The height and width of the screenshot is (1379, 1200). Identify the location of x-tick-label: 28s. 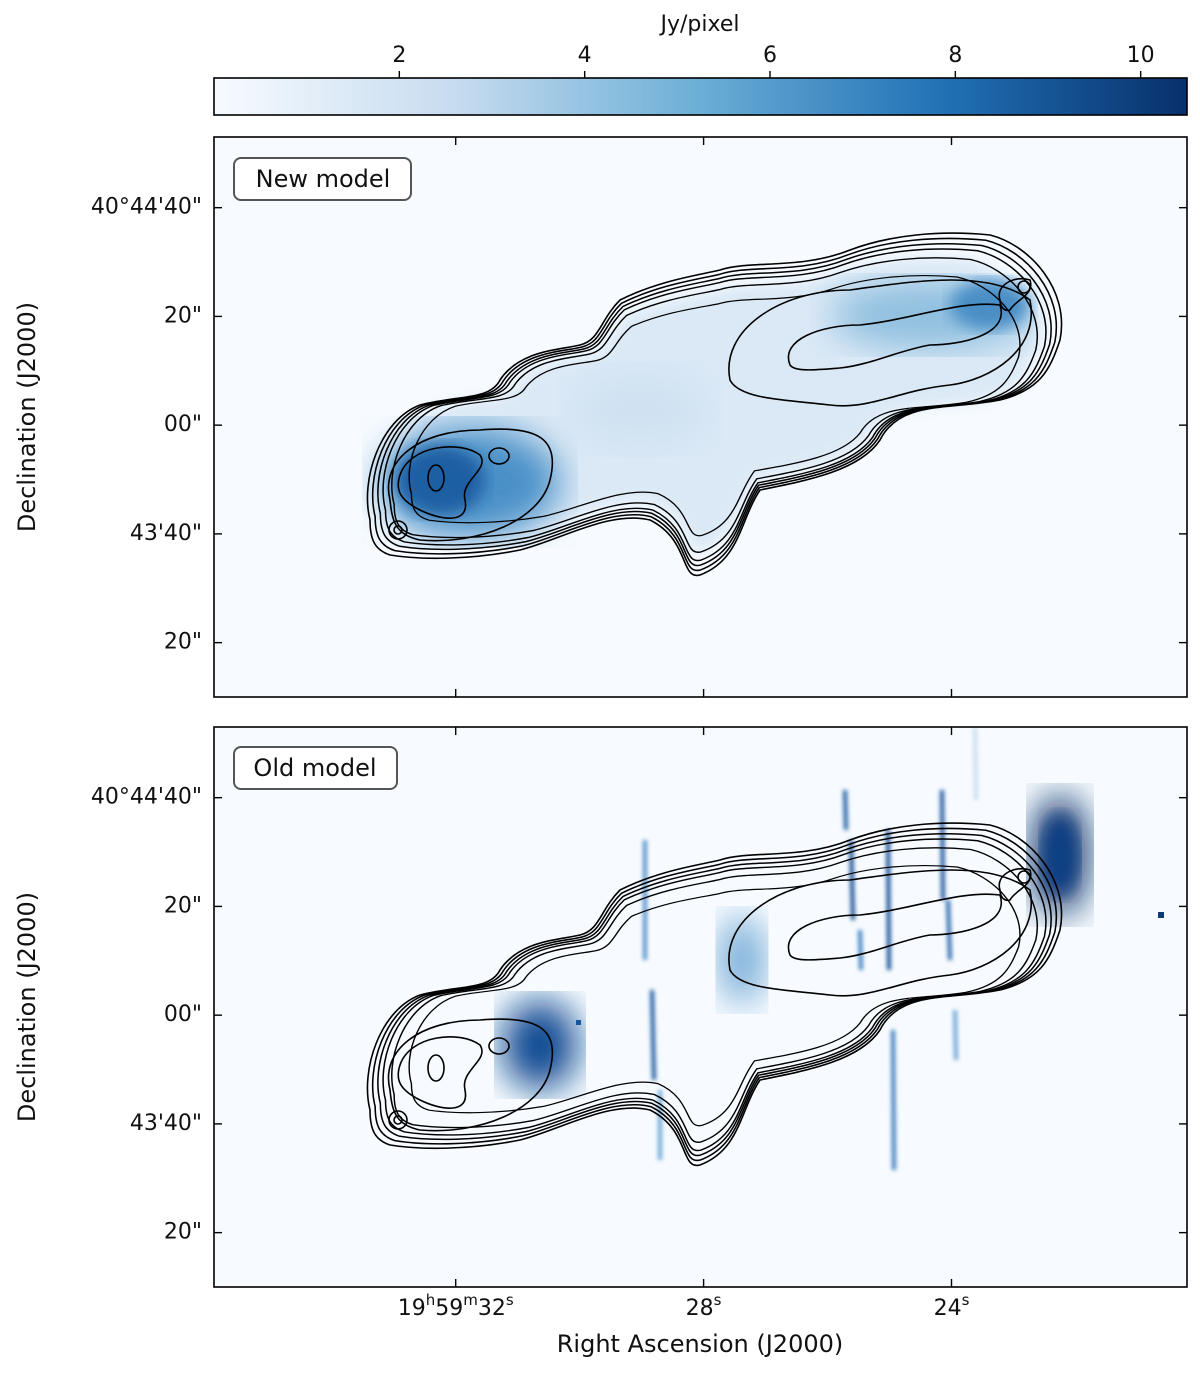
(704, 1306).